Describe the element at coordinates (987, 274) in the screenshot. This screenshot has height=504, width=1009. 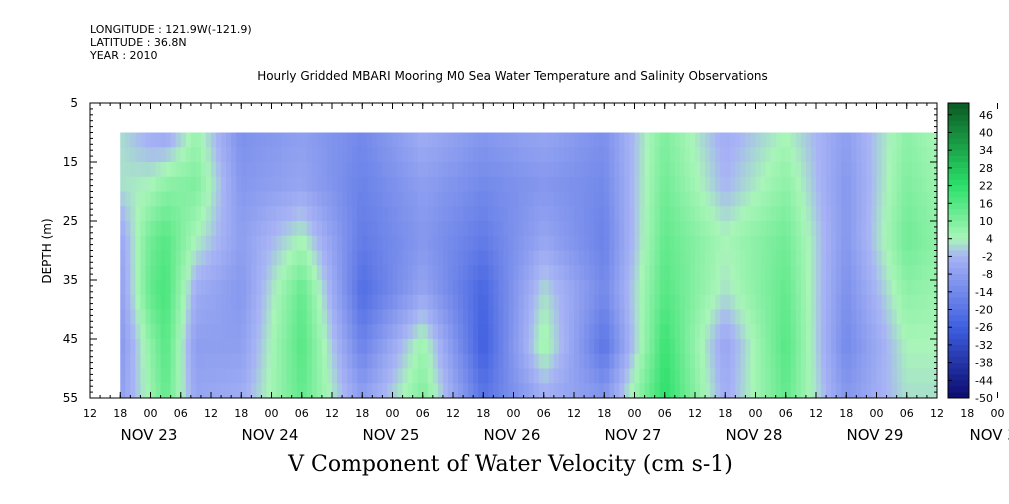
I see `colorbar-label: -8` at that location.